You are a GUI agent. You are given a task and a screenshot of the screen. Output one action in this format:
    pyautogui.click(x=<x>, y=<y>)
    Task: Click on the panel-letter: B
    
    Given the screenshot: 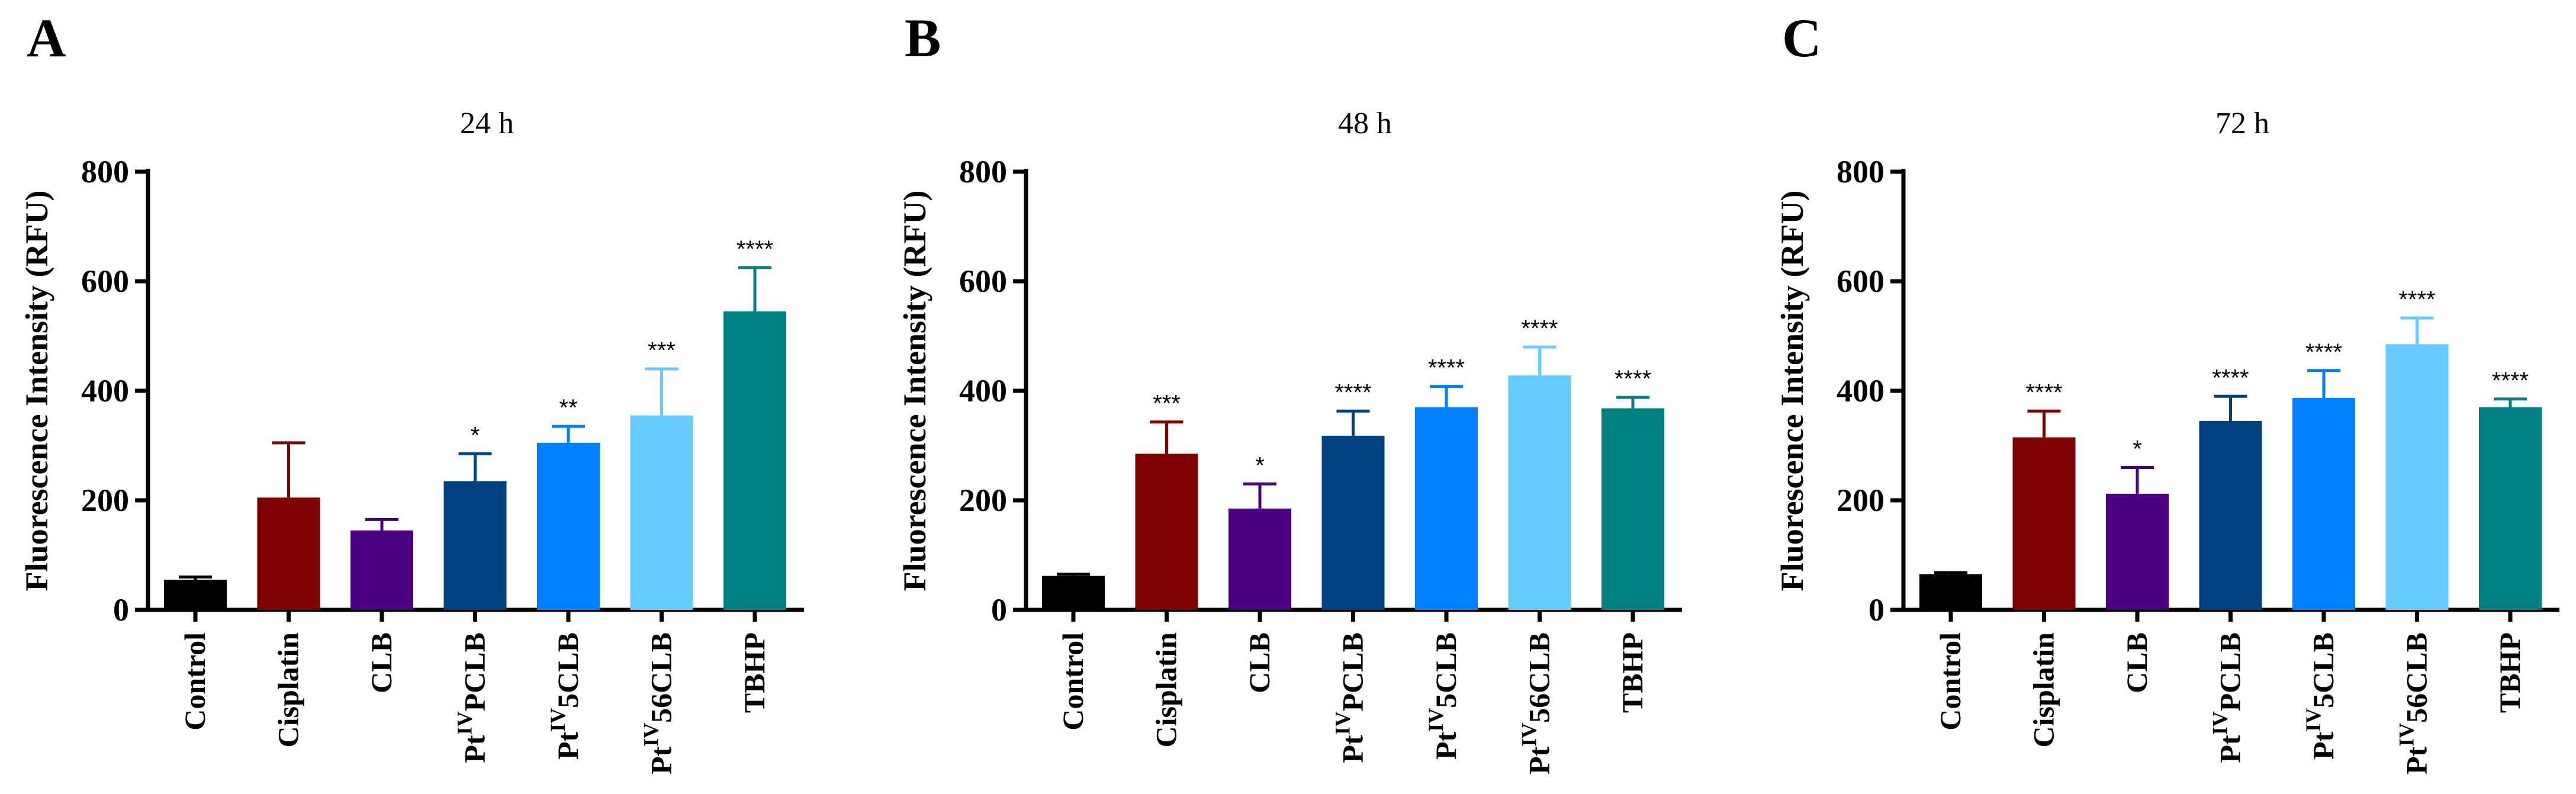 What is the action you would take?
    pyautogui.click(x=923, y=38)
    